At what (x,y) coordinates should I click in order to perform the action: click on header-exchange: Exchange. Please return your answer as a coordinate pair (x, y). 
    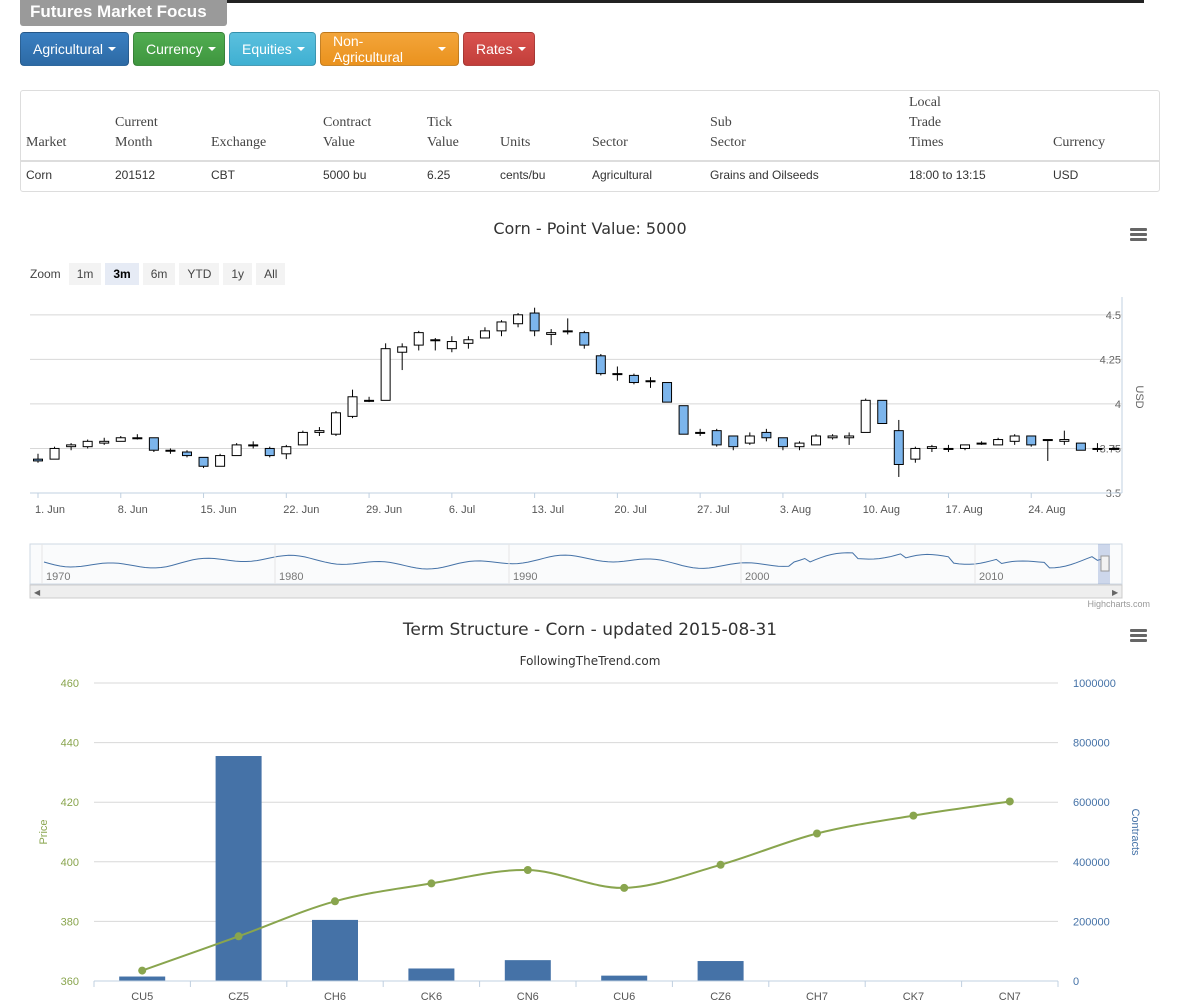
    Looking at the image, I should click on (262, 126).